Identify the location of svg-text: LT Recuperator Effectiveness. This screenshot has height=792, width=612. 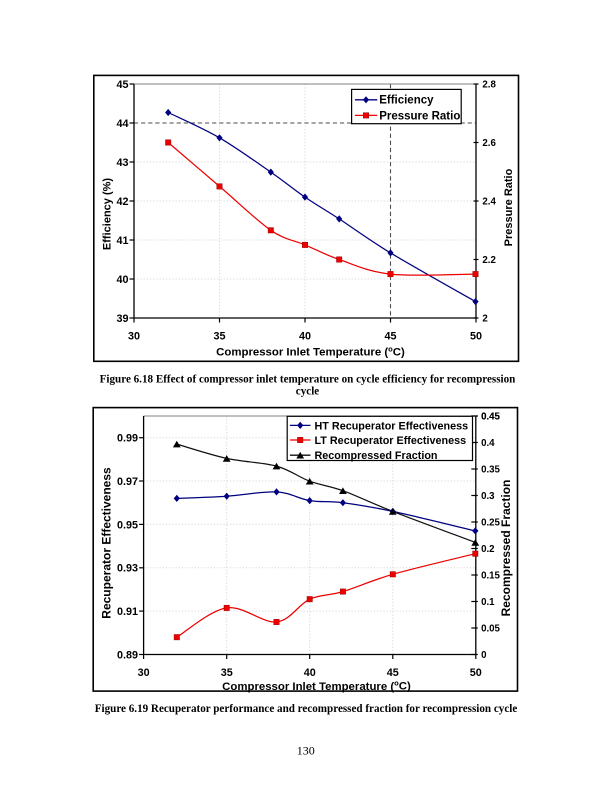
(391, 441).